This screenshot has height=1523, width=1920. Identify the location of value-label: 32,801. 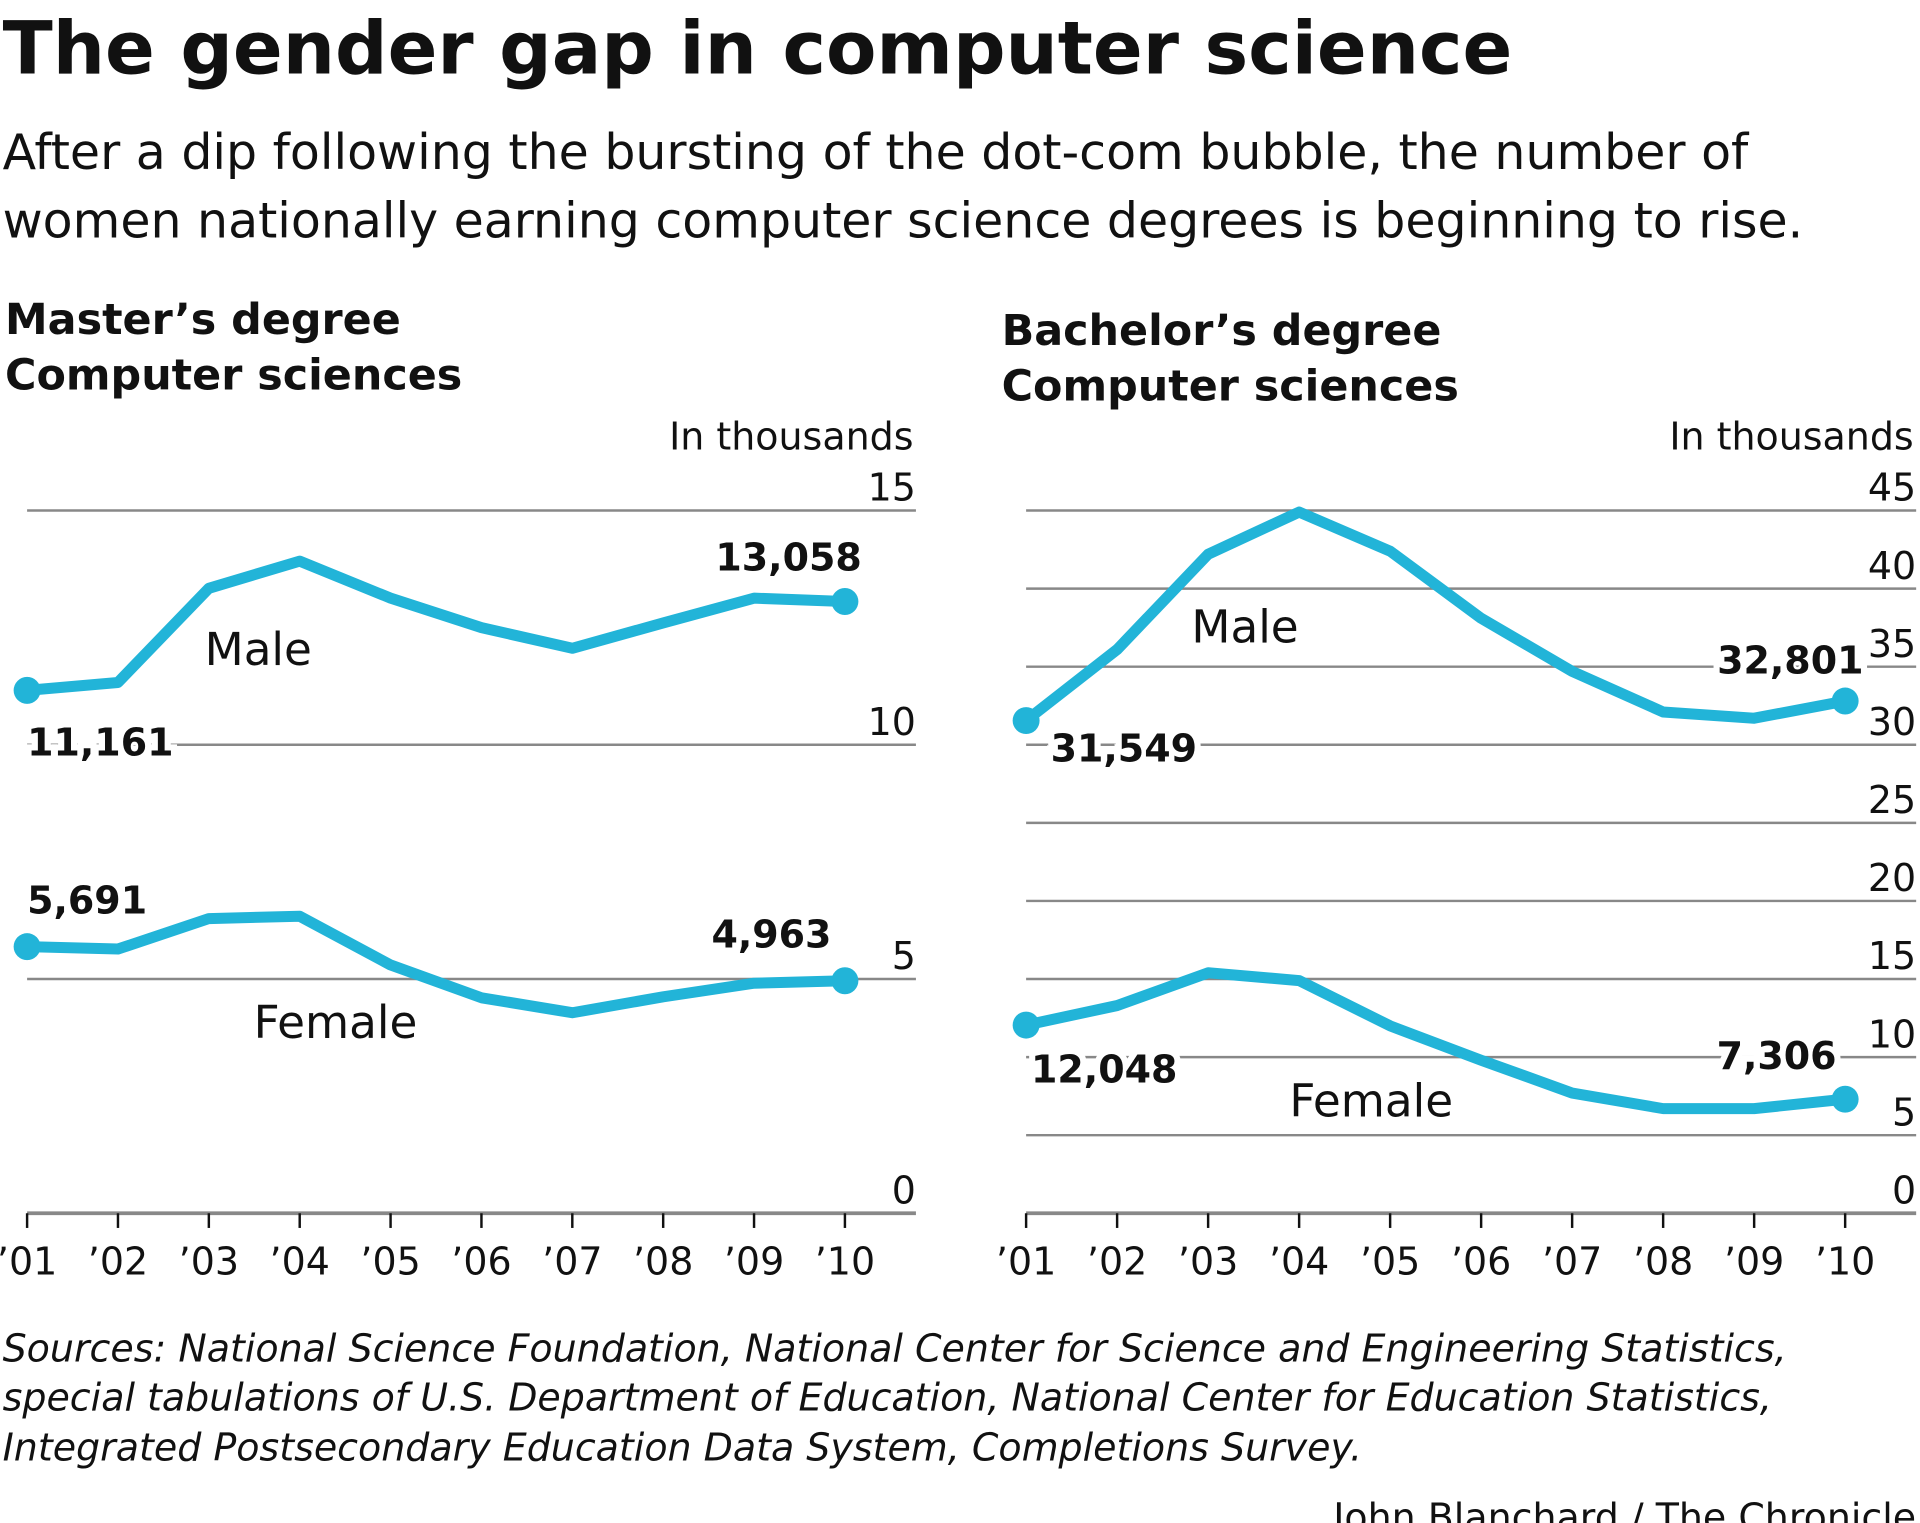
(1790, 660).